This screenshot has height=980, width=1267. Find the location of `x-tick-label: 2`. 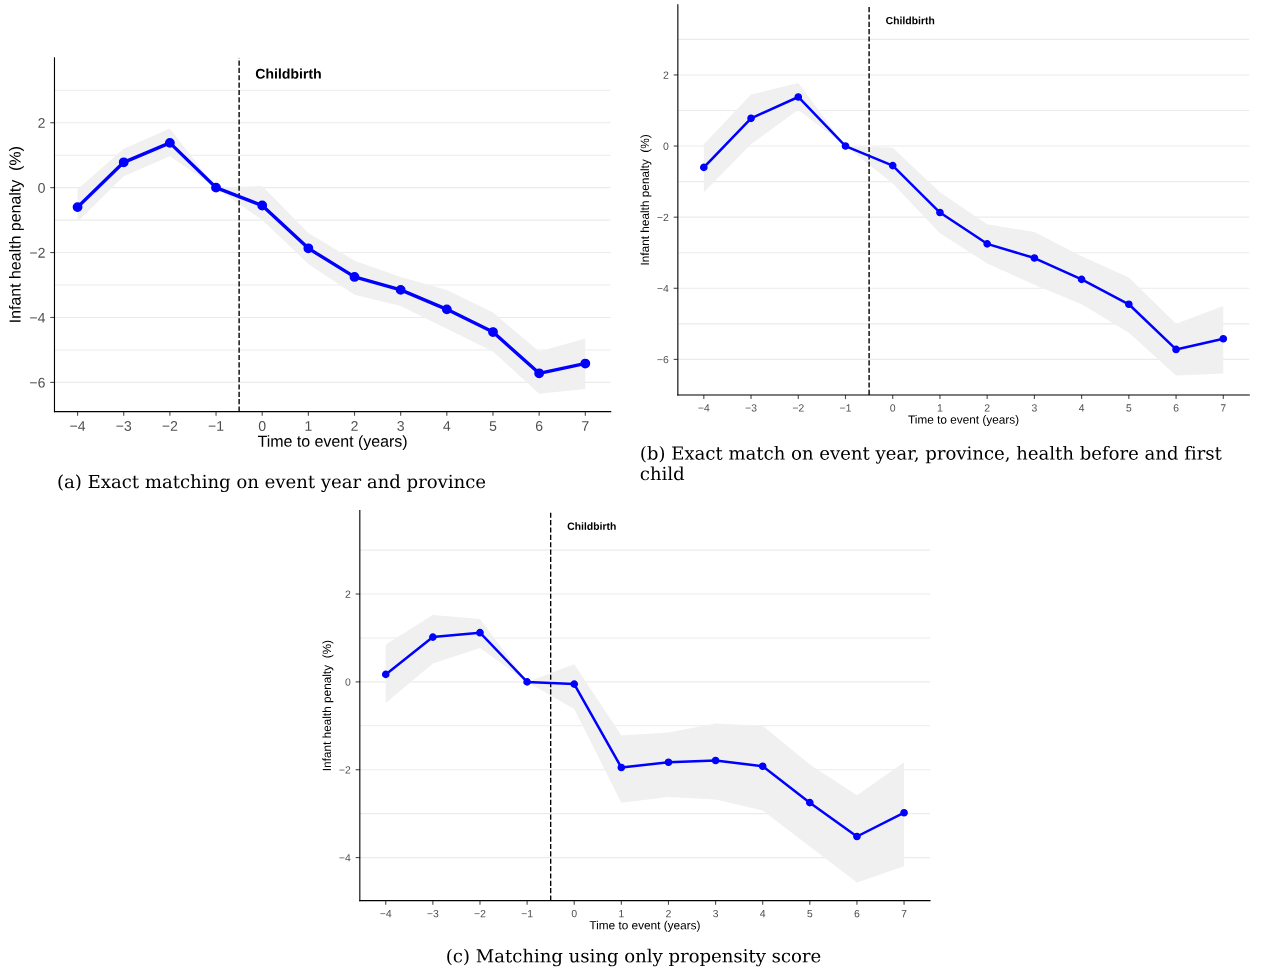

x-tick-label: 2 is located at coordinates (987, 408).